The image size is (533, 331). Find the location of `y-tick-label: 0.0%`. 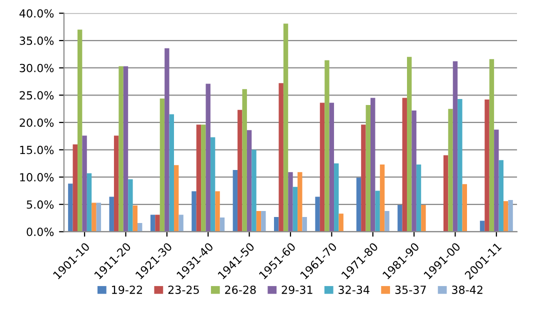

y-tick-label: 0.0% is located at coordinates (40, 232).